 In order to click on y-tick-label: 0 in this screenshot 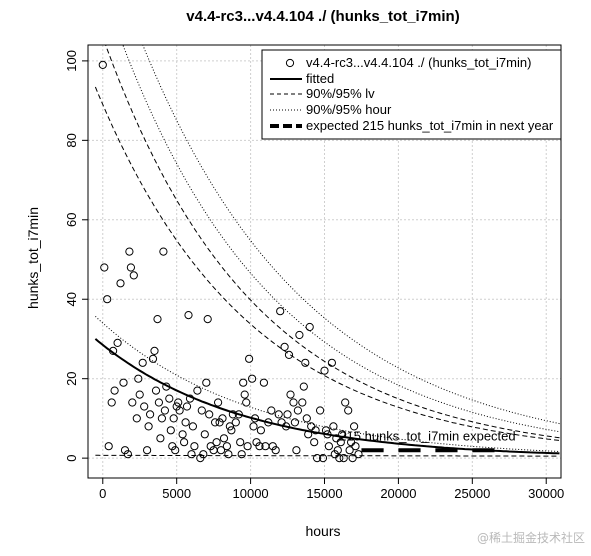, I will do `click(71, 458)`.